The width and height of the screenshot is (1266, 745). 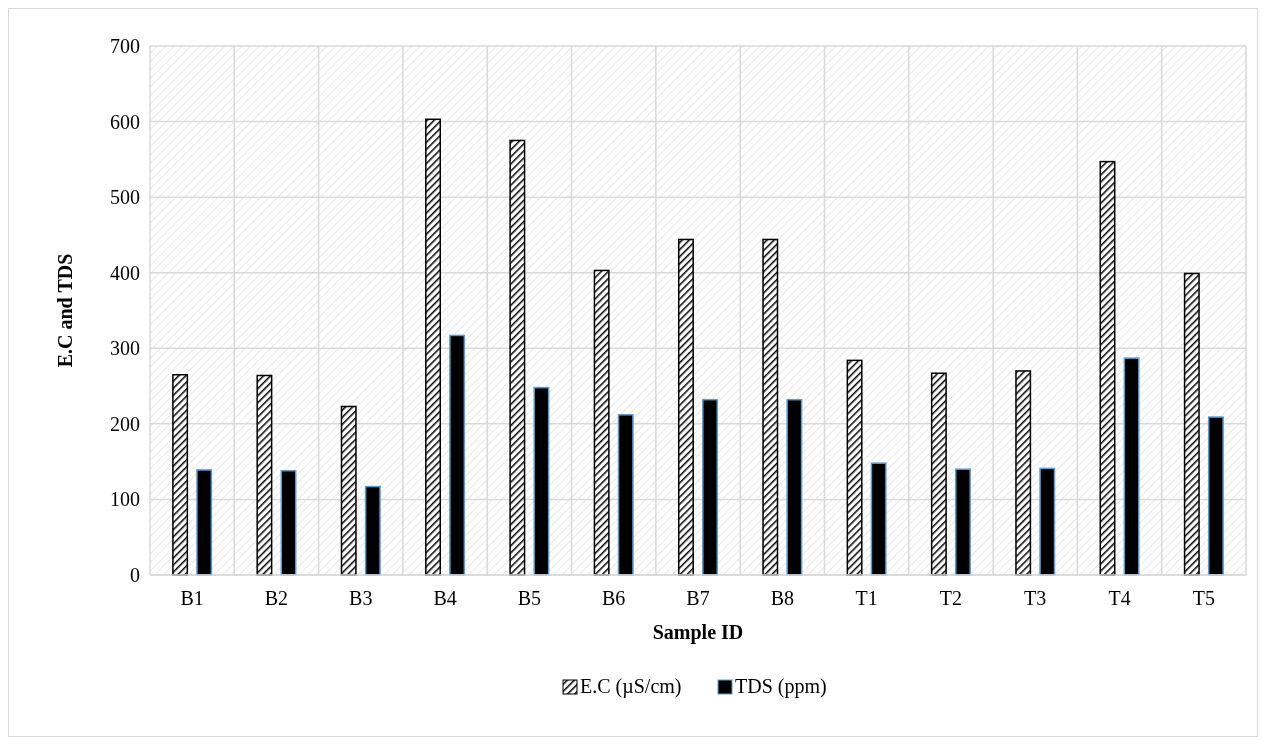 I want to click on legend-label: TDS (ppm), so click(x=781, y=686).